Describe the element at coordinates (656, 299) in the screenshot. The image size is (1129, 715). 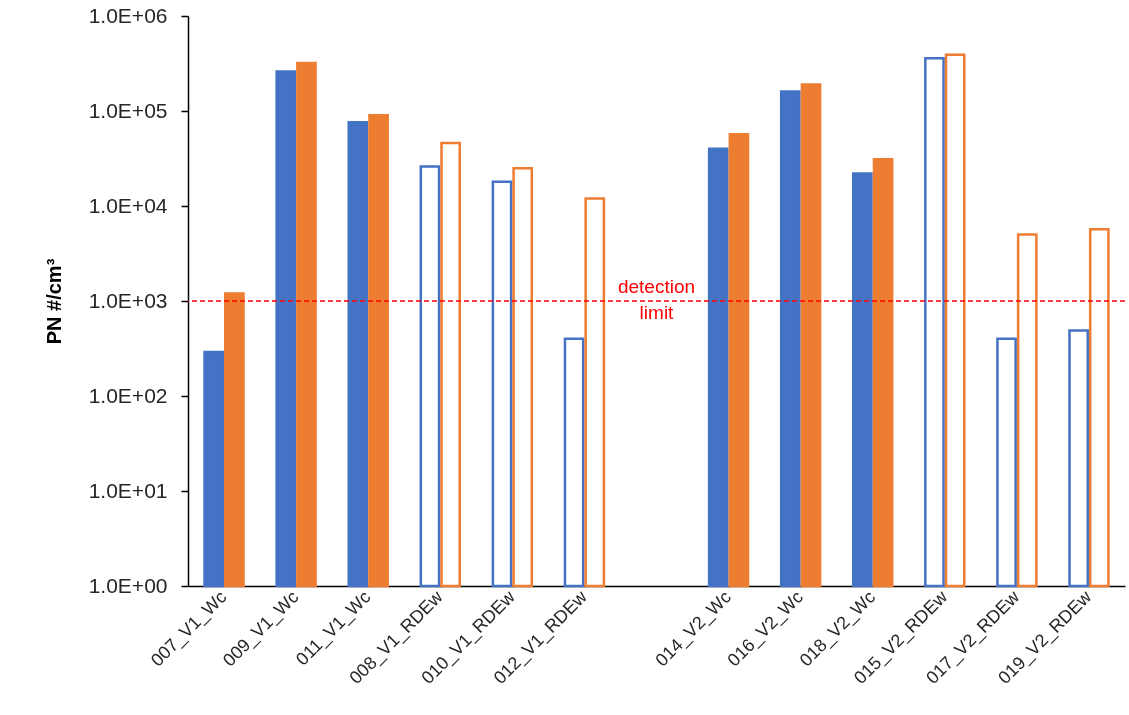
I see `ref-line-label: detection limit` at that location.